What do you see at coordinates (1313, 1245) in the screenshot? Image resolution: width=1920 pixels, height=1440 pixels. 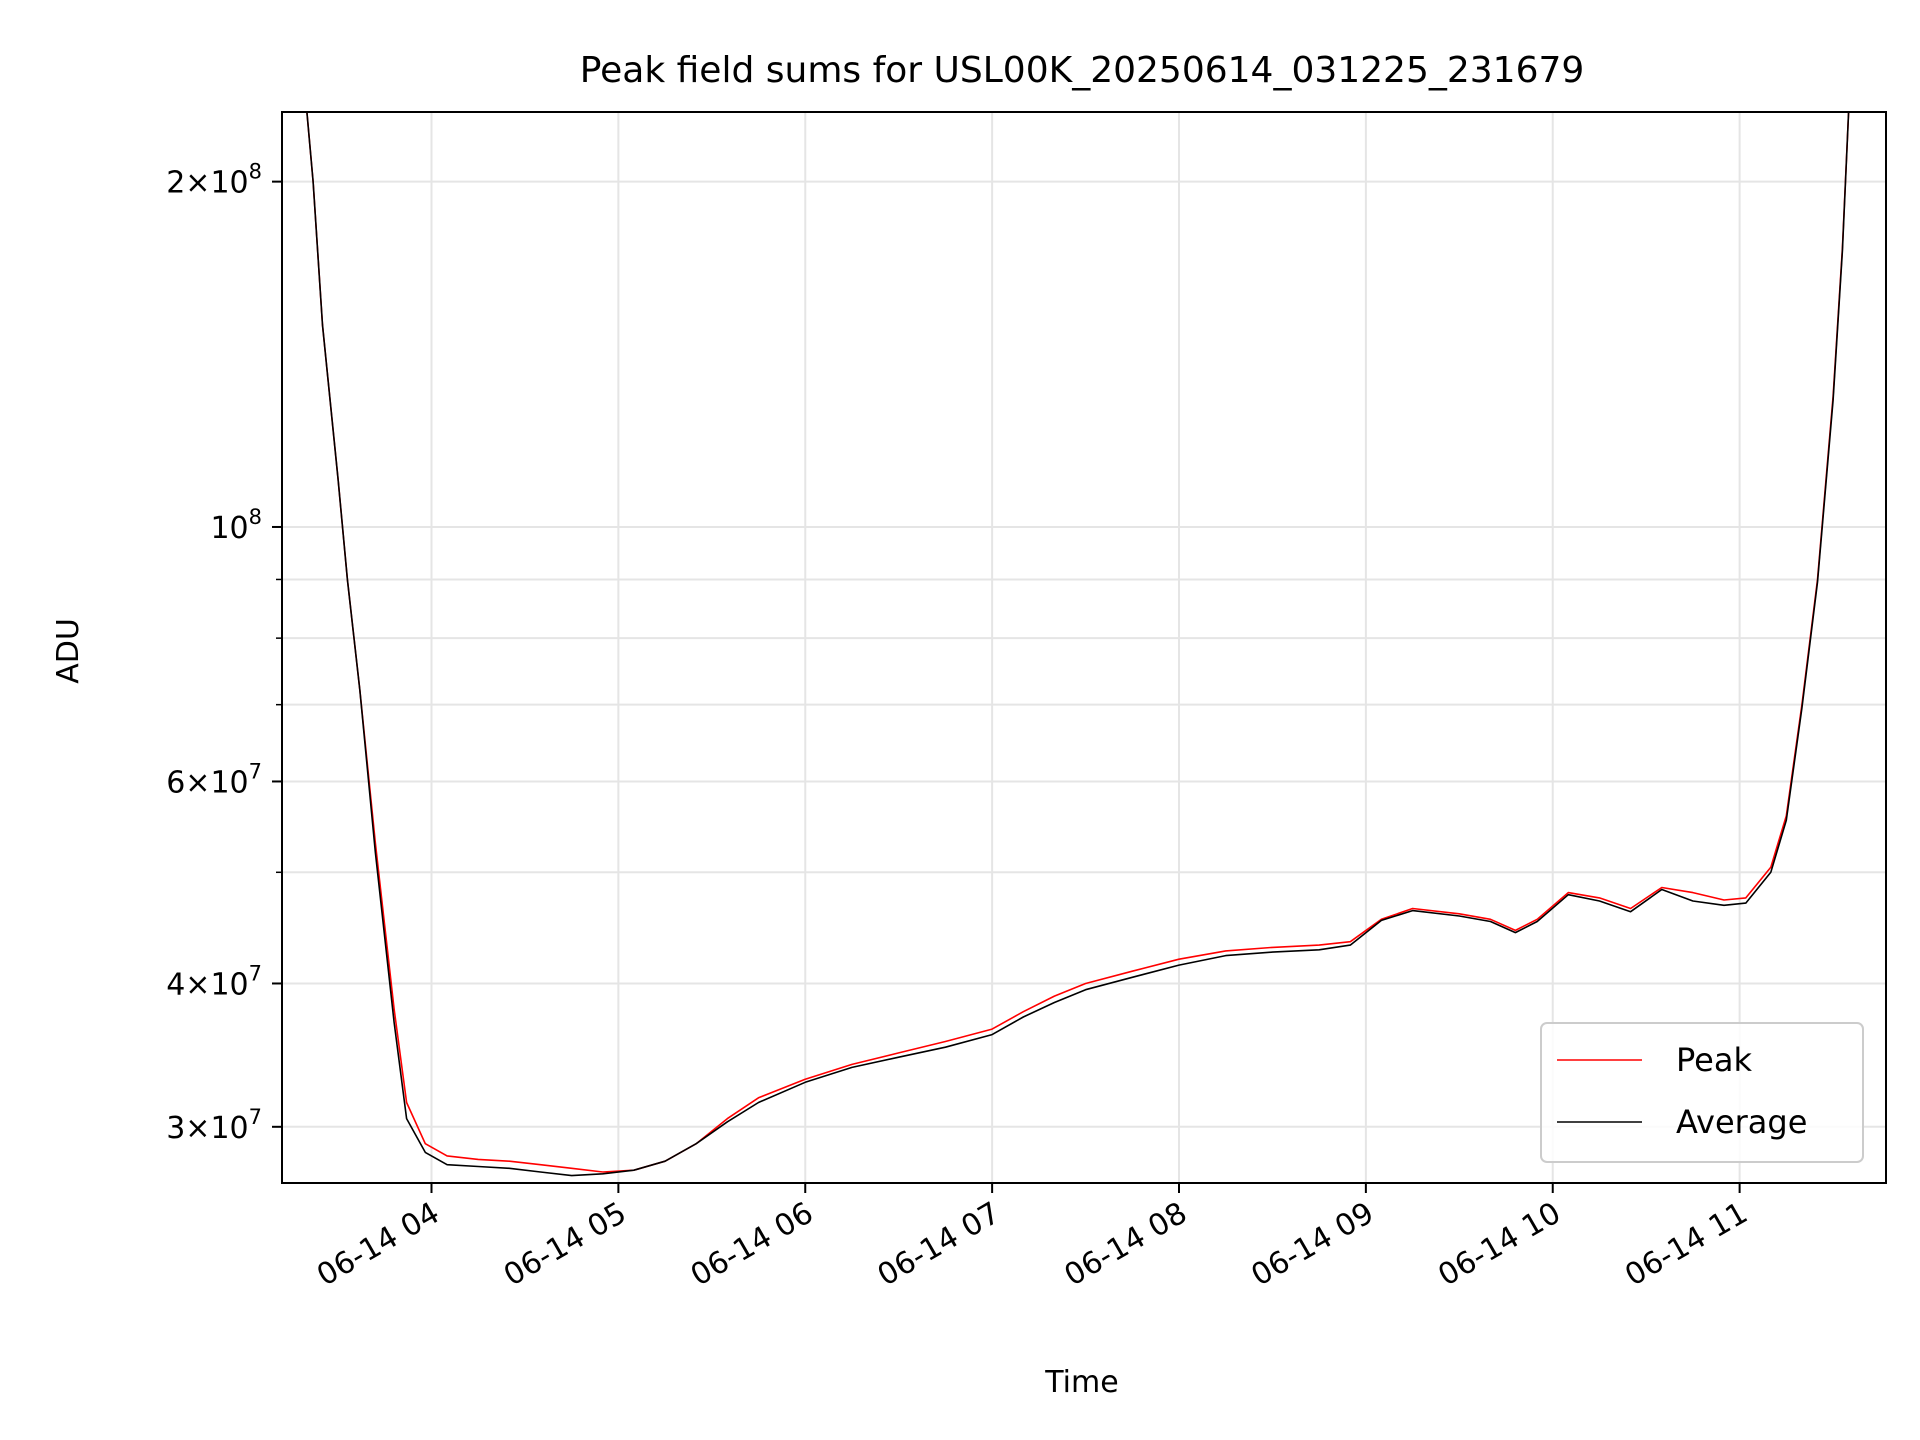 I see `x-tick-label: 06-14 09` at bounding box center [1313, 1245].